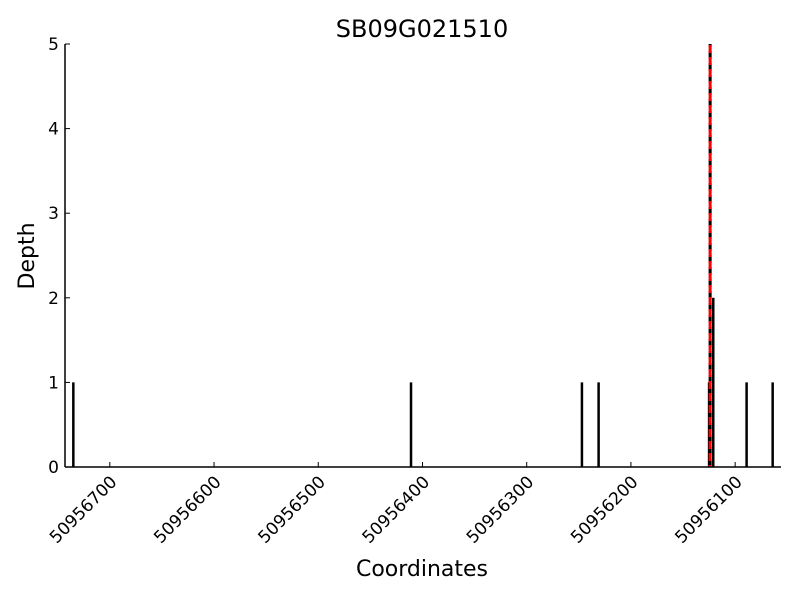 This screenshot has height=604, width=800. What do you see at coordinates (53, 299) in the screenshot?
I see `y-tick-label: 2` at bounding box center [53, 299].